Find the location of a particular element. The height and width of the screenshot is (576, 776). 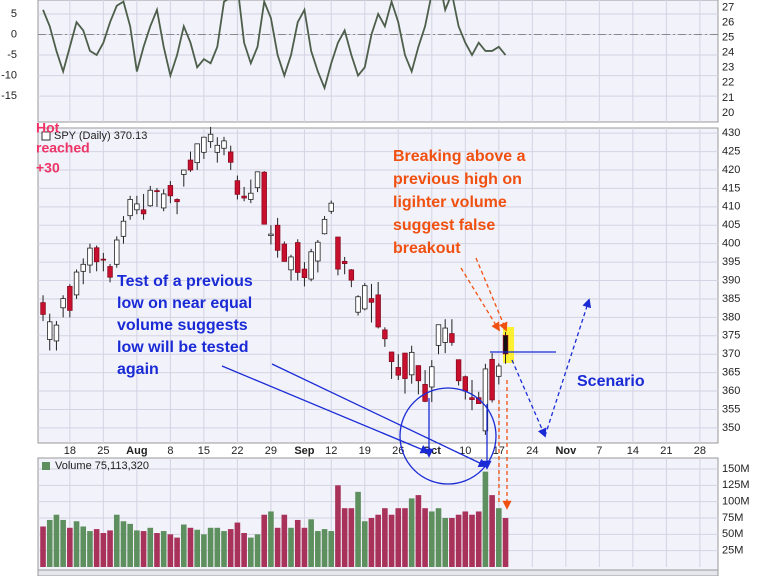

x-tick-label: 8 is located at coordinates (170, 451).